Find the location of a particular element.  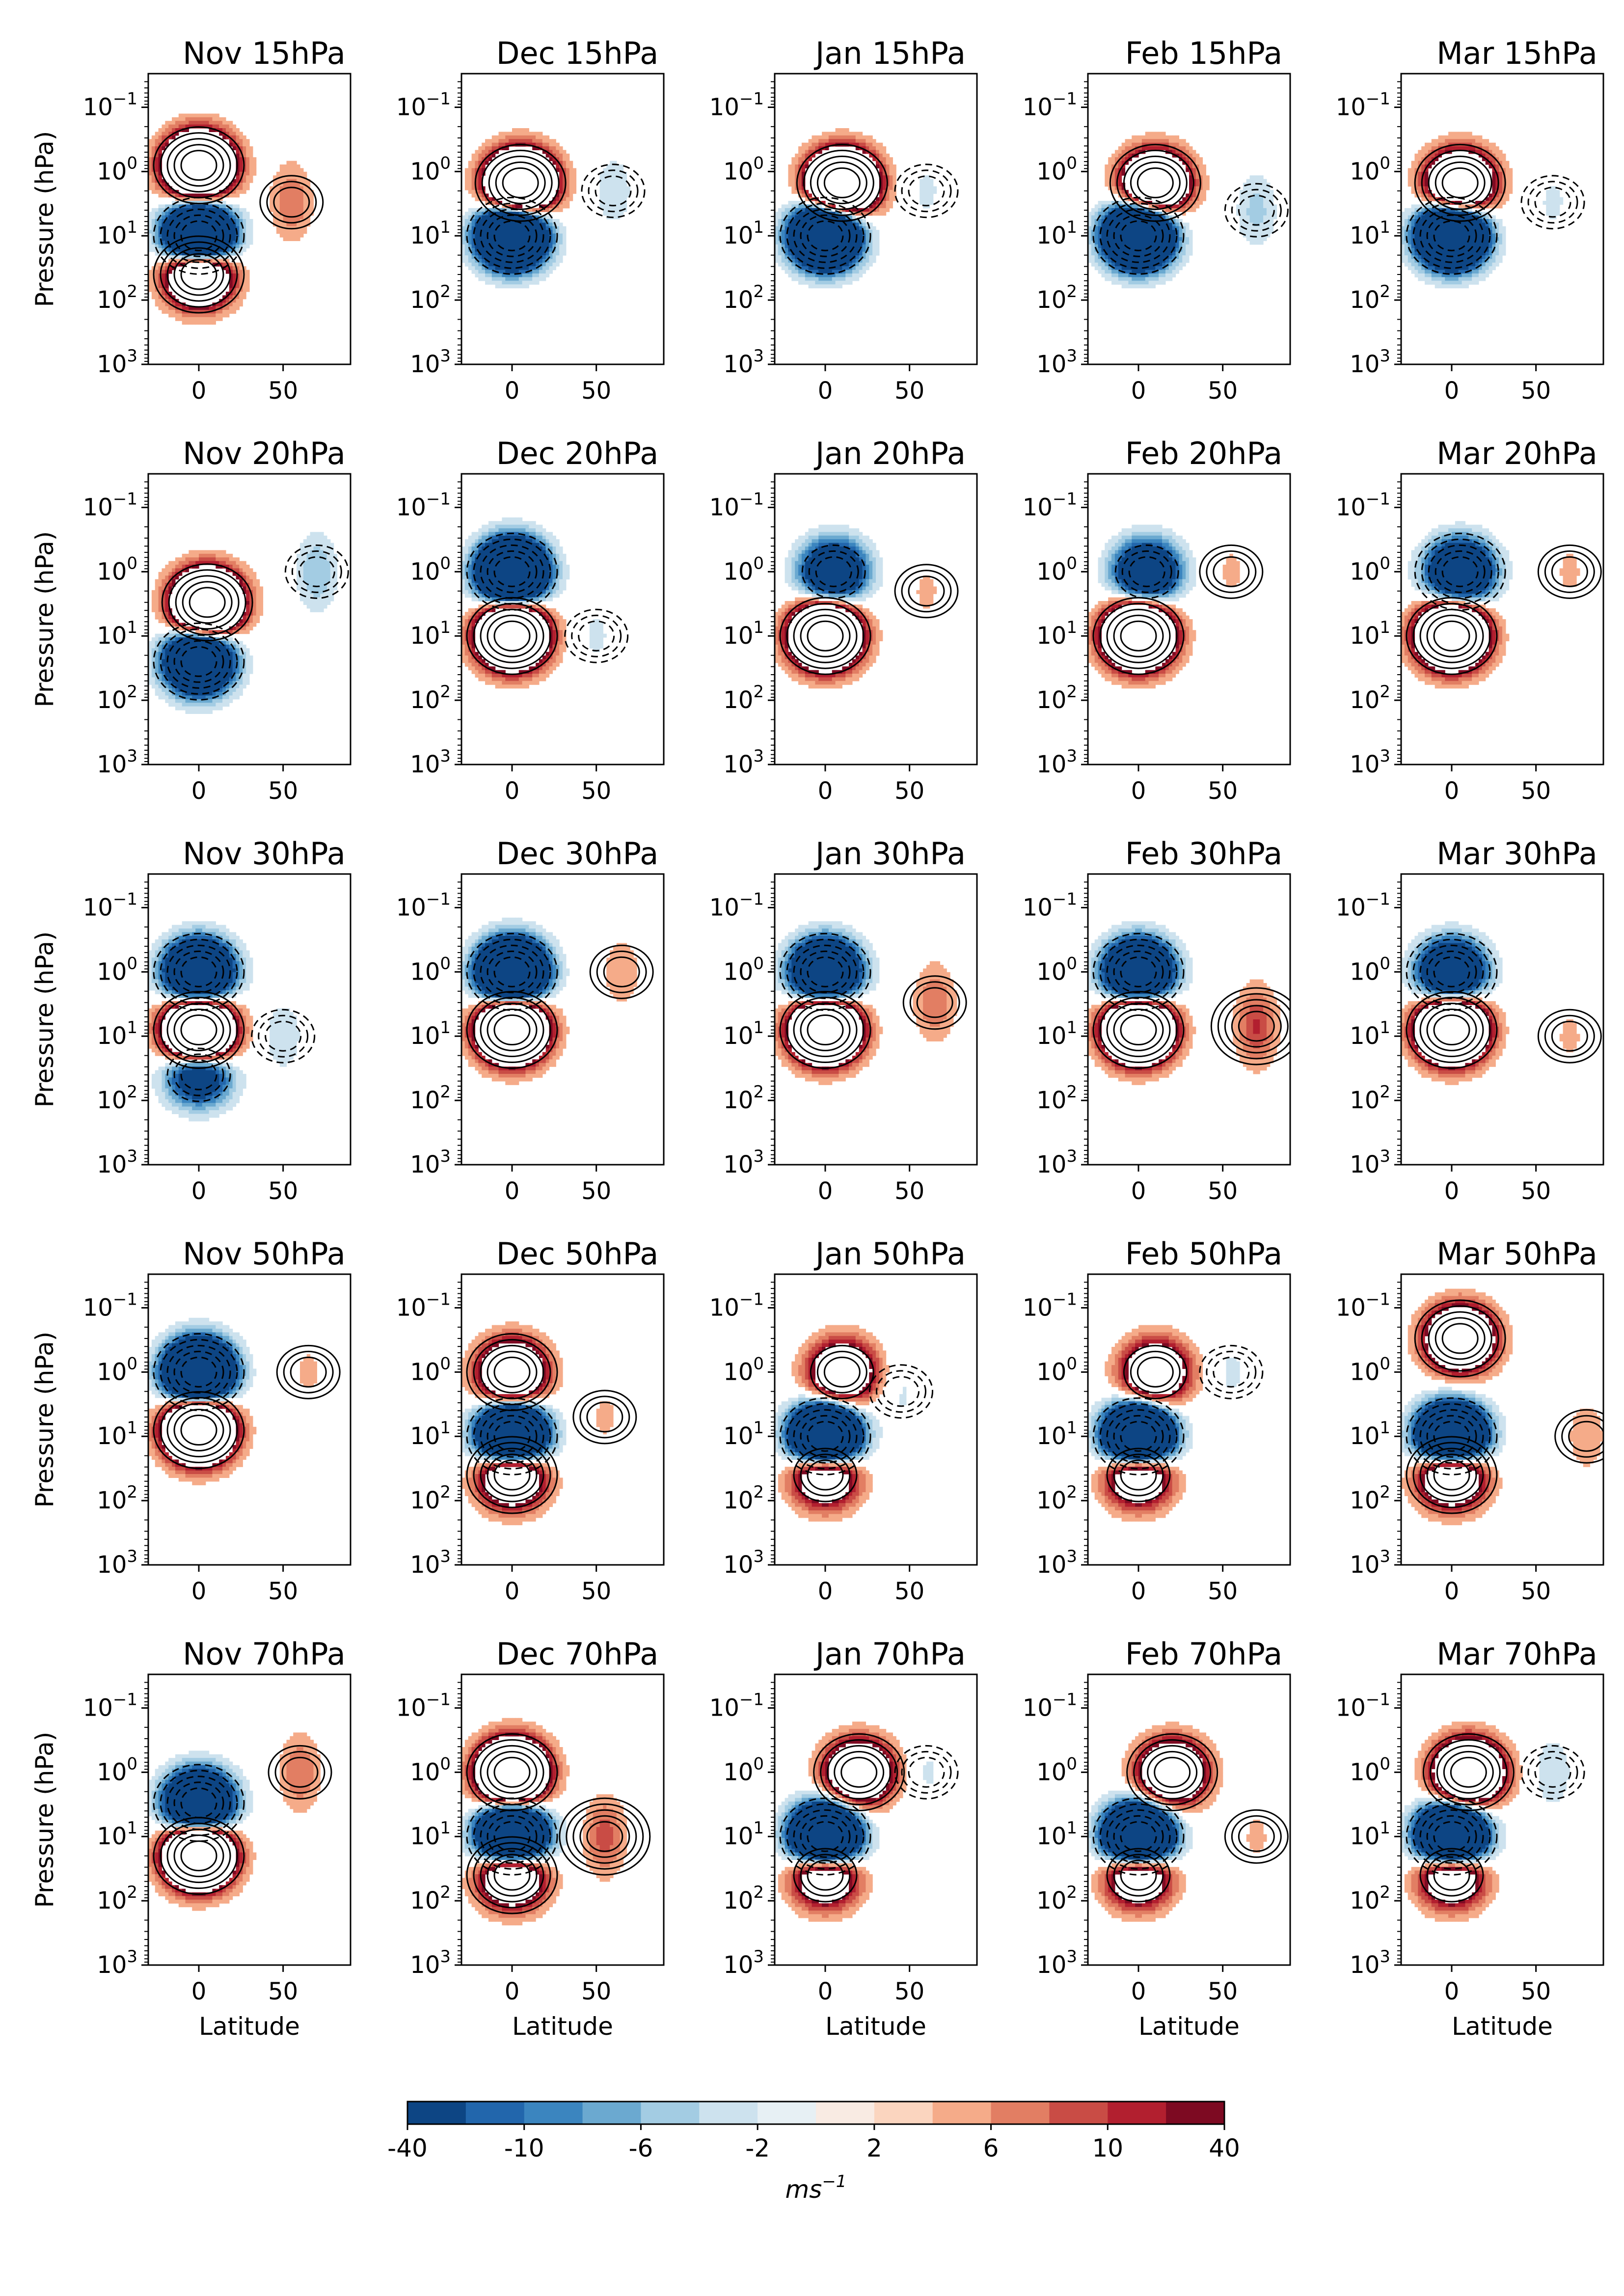

contour-line is located at coordinates (198, 274).